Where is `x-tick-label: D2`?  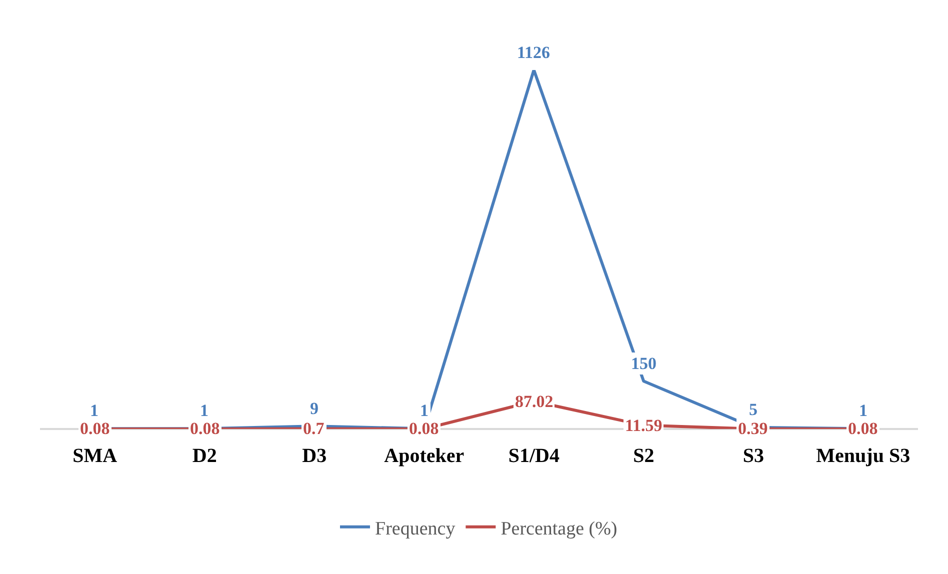
x-tick-label: D2 is located at coordinates (204, 456).